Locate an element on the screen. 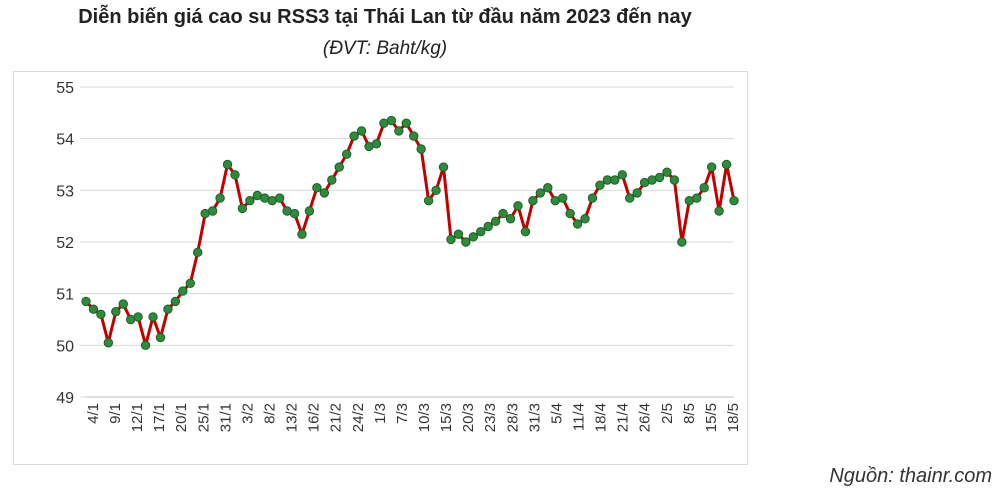 The width and height of the screenshot is (1000, 496). y-tick-label: 55 is located at coordinates (65, 88).